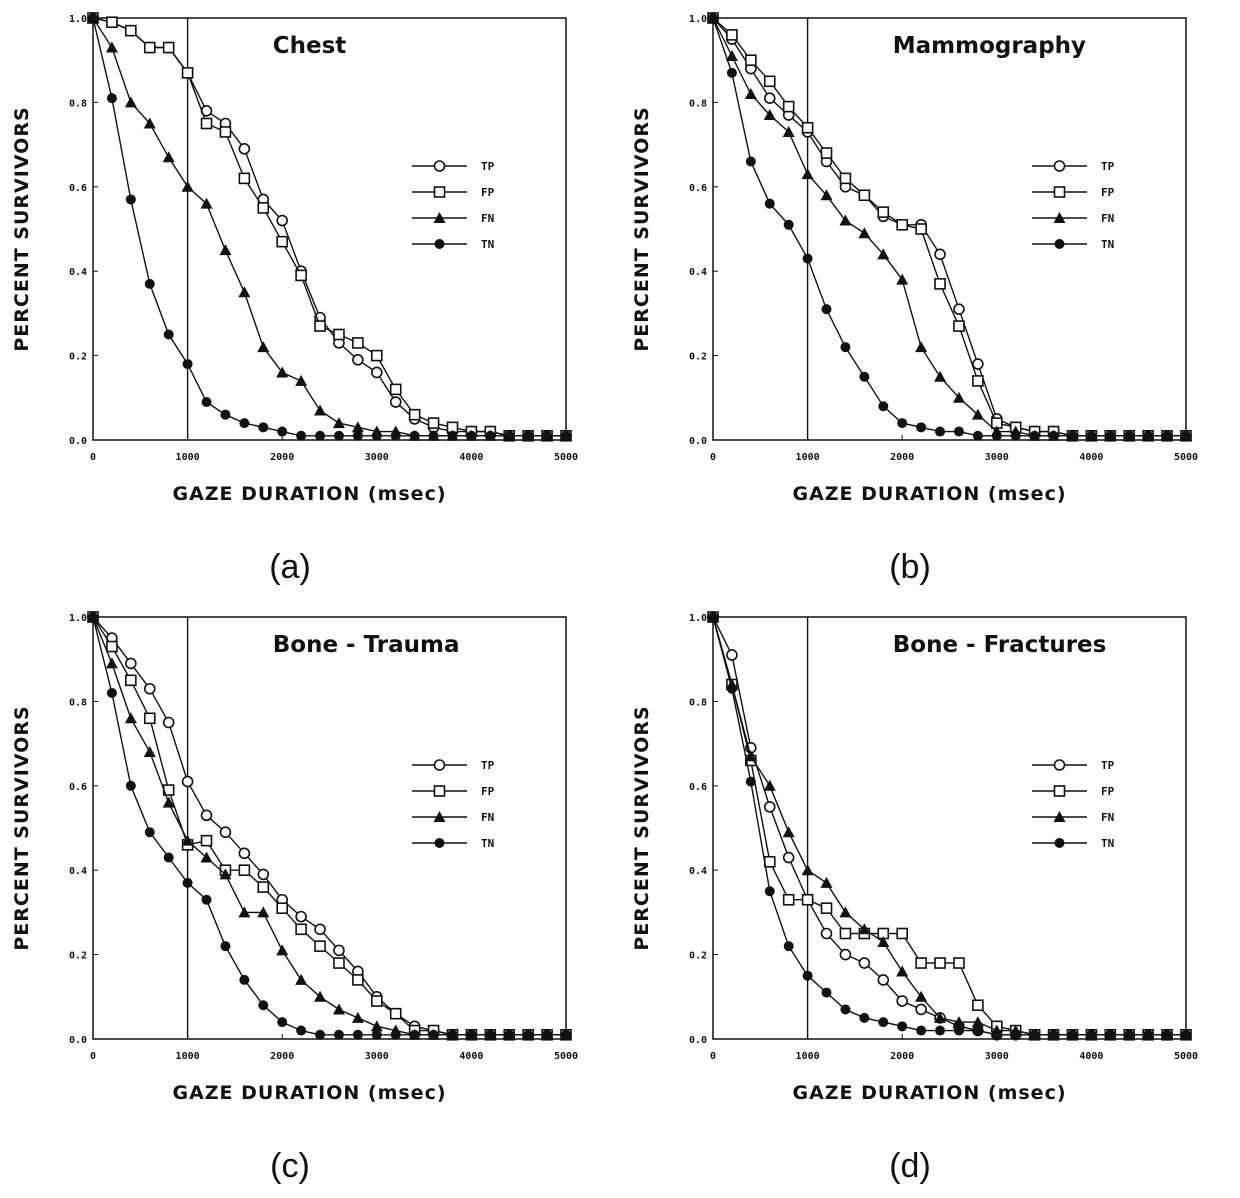  I want to click on legend-label-fn: FN, so click(1107, 218).